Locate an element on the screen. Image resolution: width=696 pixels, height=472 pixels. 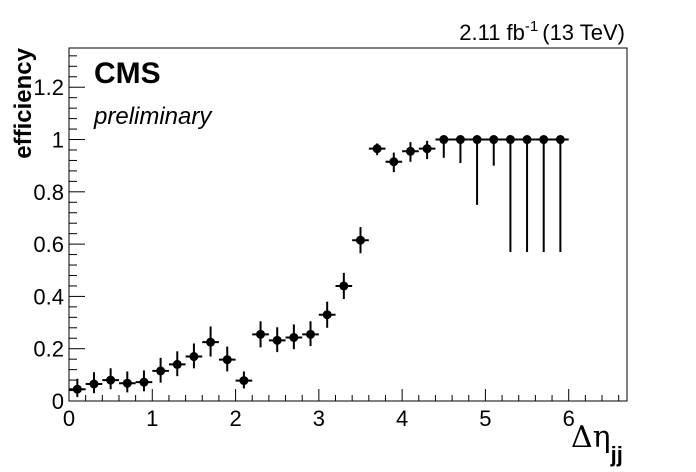
x-tick-label: 6 is located at coordinates (569, 418).